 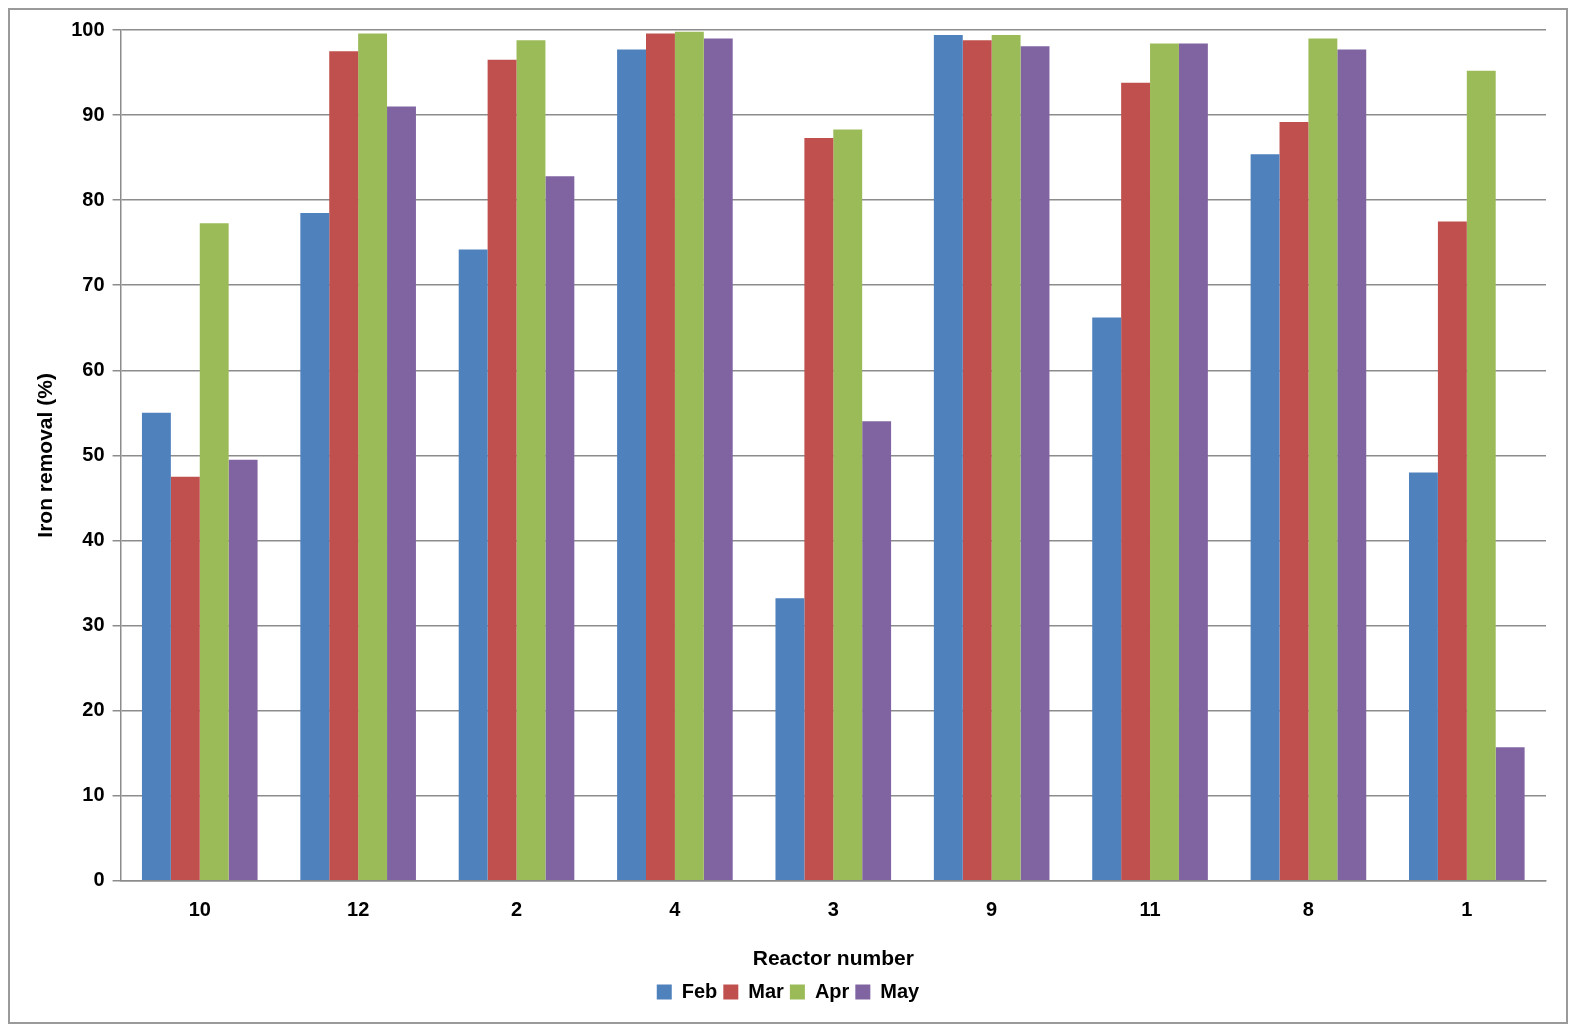 What do you see at coordinates (833, 958) in the screenshot?
I see `x-axis-title: Reactor number` at bounding box center [833, 958].